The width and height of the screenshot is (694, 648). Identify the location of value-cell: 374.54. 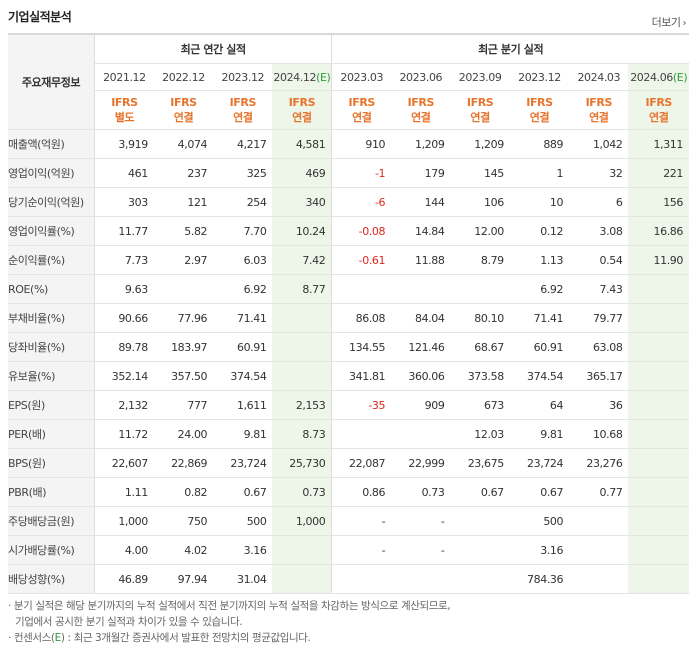
(243, 376).